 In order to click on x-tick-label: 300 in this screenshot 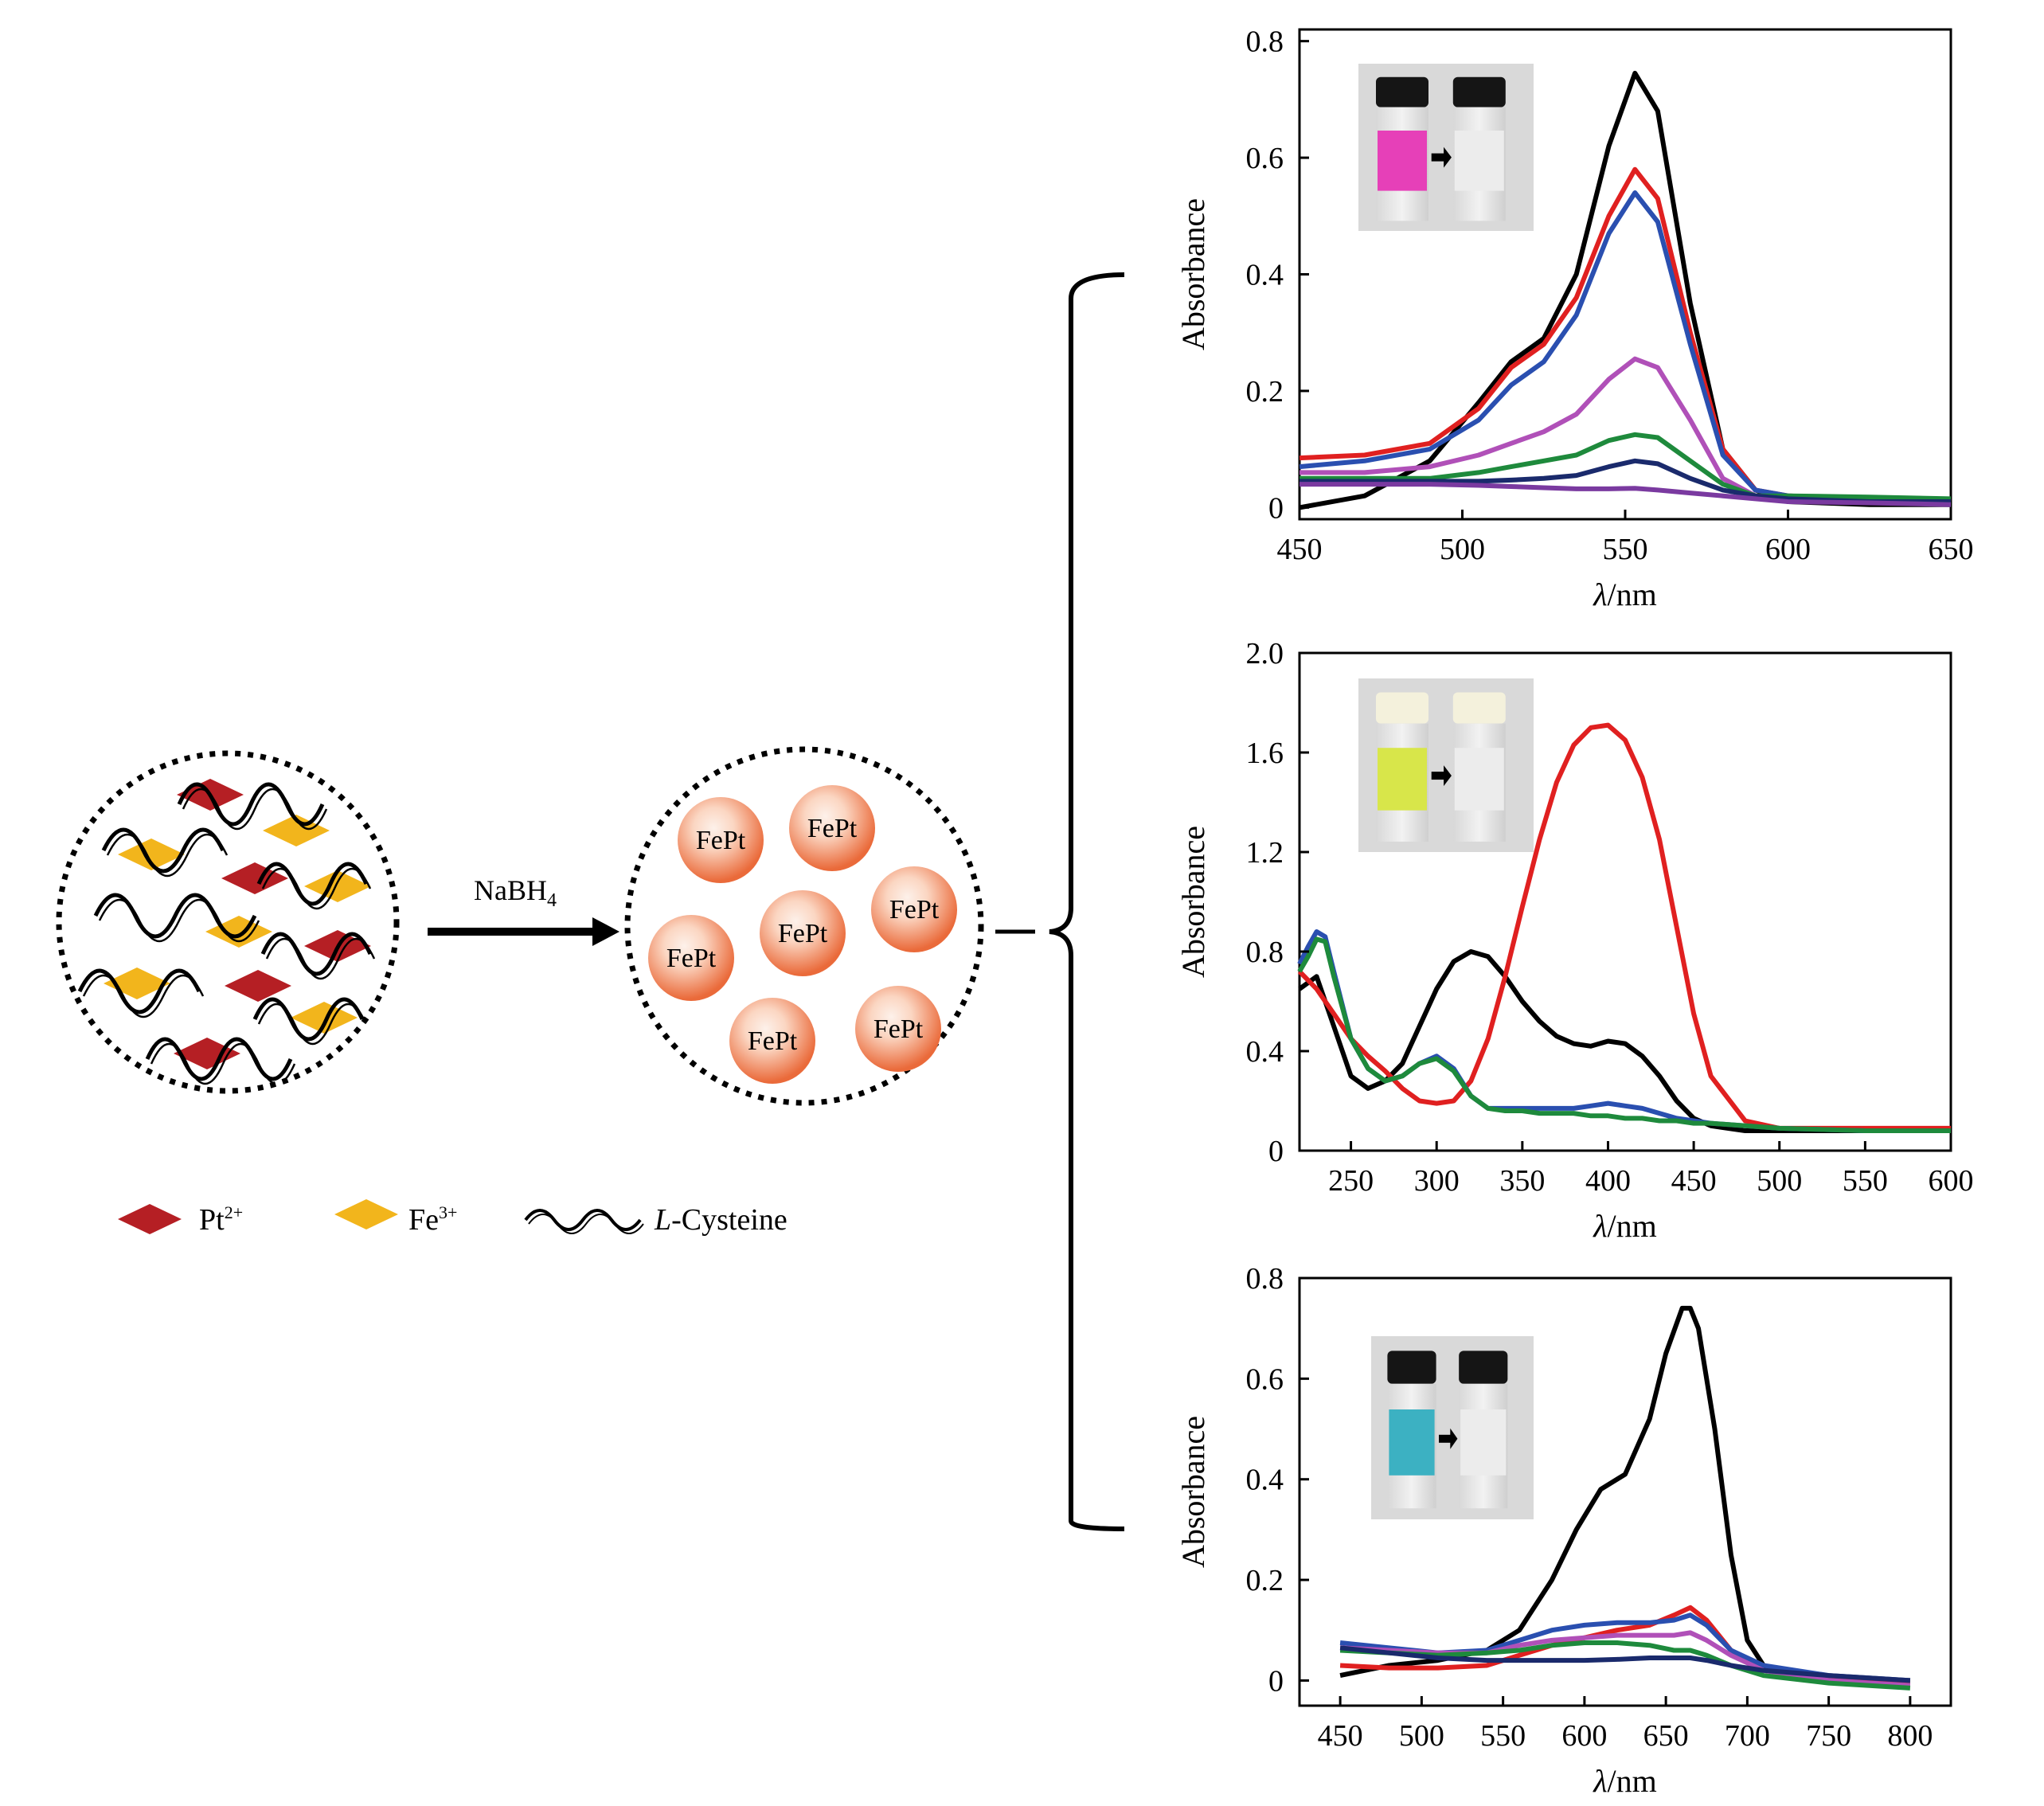, I will do `click(1437, 1181)`.